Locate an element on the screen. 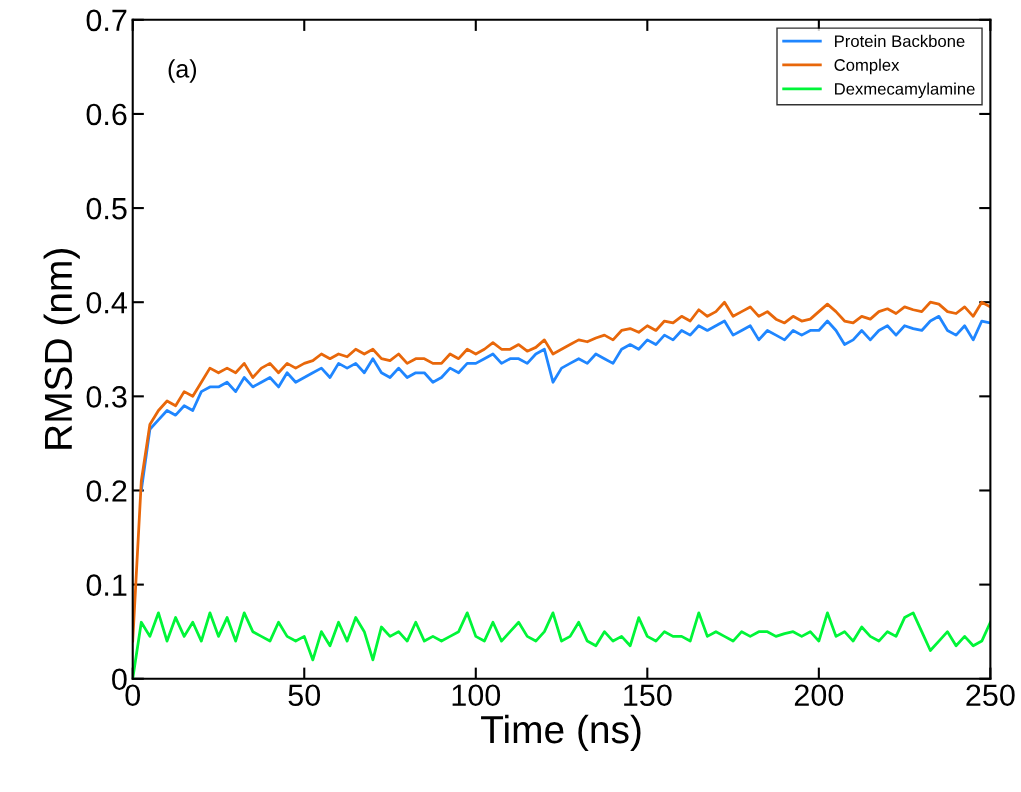 The width and height of the screenshot is (1021, 792). x-axis-title: Time (ns) is located at coordinates (561, 733).